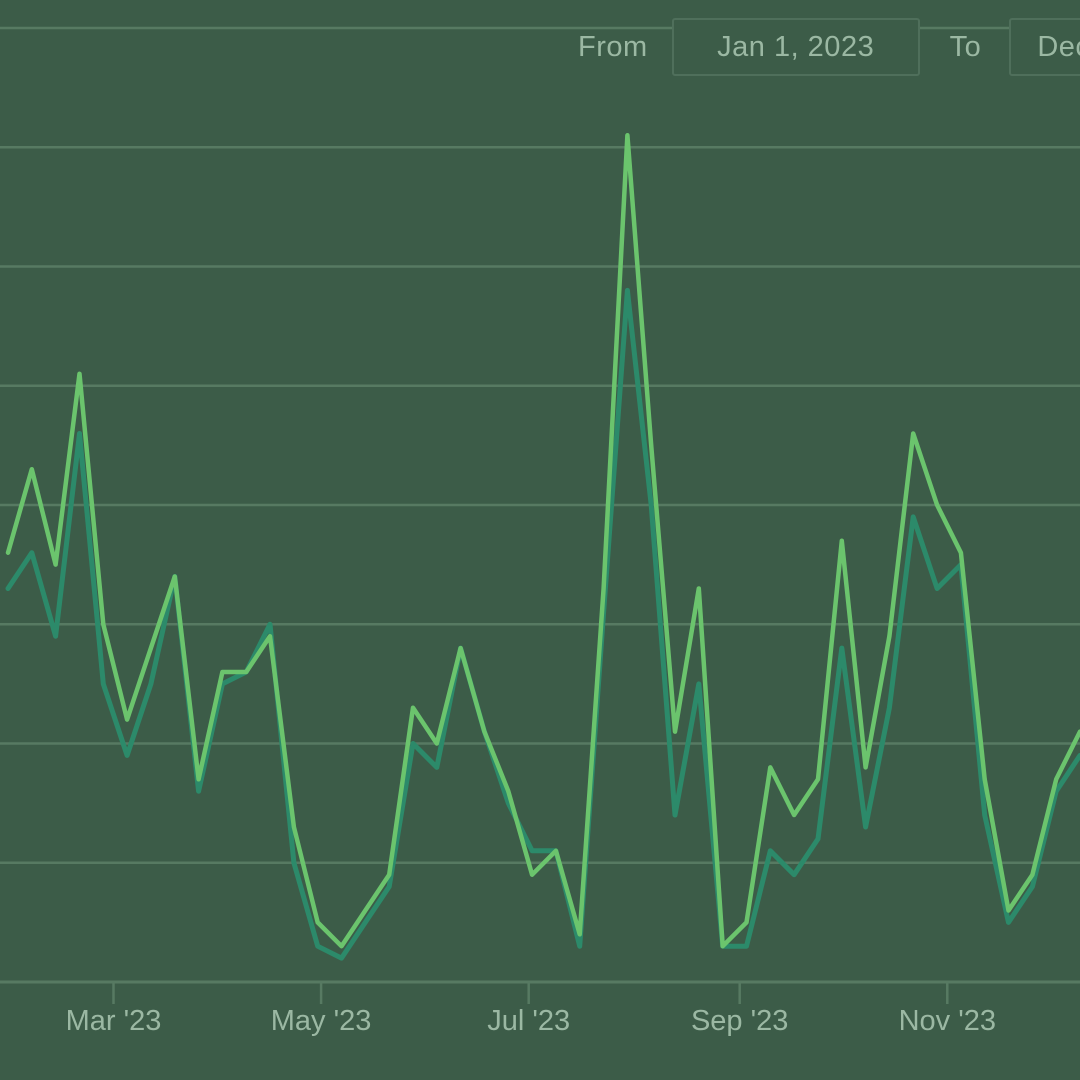 Image resolution: width=1080 pixels, height=1080 pixels. What do you see at coordinates (947, 1021) in the screenshot?
I see `x-tick-label: Nov '23` at bounding box center [947, 1021].